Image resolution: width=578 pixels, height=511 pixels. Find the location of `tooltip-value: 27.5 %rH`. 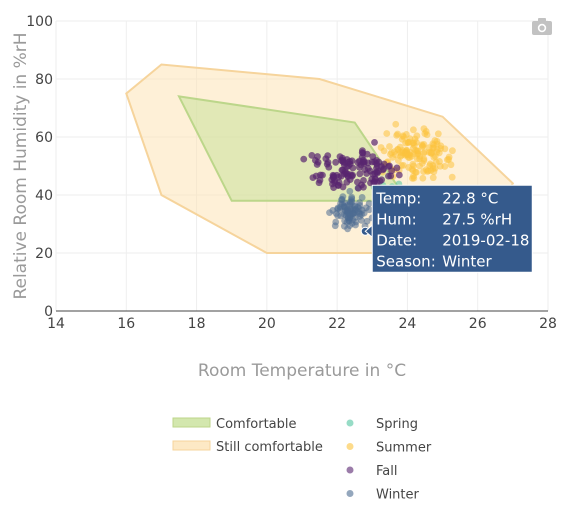

tooltip-value: 27.5 %rH is located at coordinates (477, 219).